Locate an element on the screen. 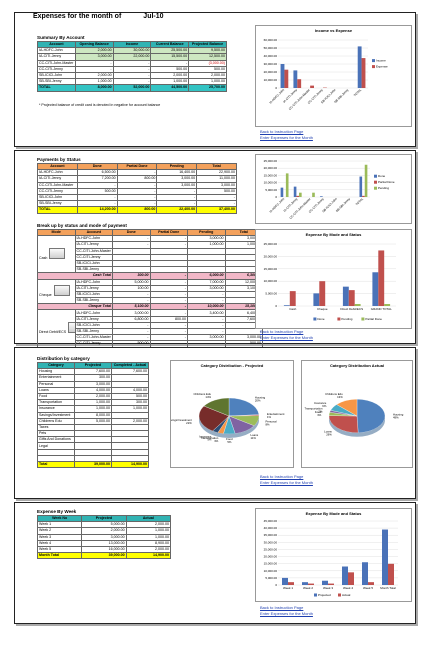  legend-label: Done is located at coordinates (321, 319).